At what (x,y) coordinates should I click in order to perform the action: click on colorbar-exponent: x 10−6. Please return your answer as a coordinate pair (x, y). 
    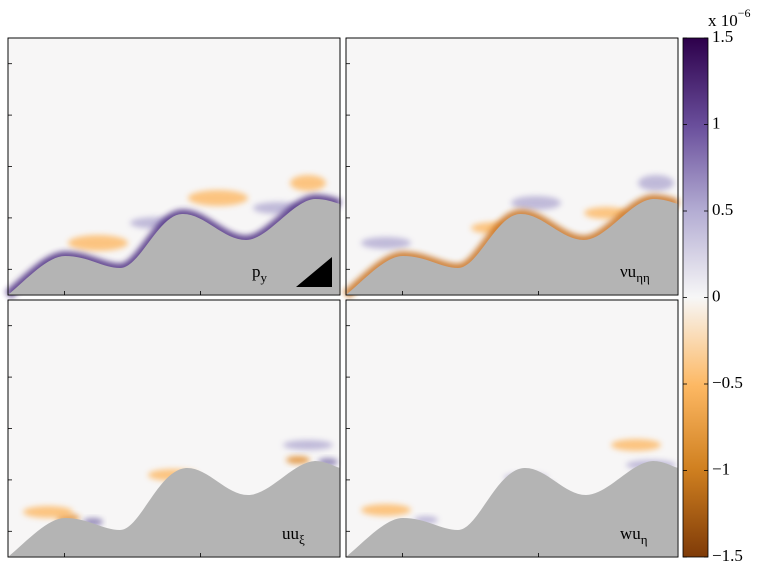
    Looking at the image, I should click on (729, 18).